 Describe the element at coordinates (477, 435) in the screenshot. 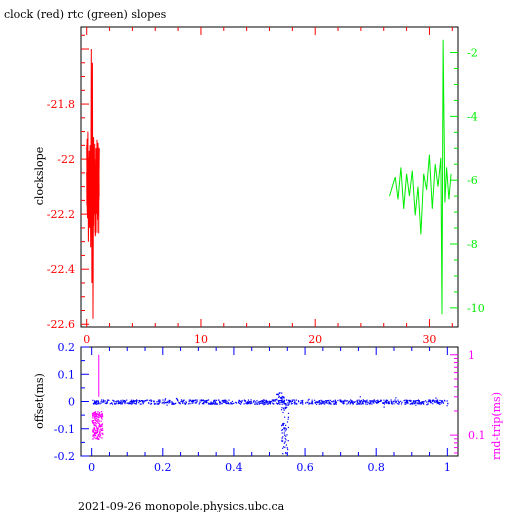

I see `bottom-right-y-tick-label: 0.1` at that location.